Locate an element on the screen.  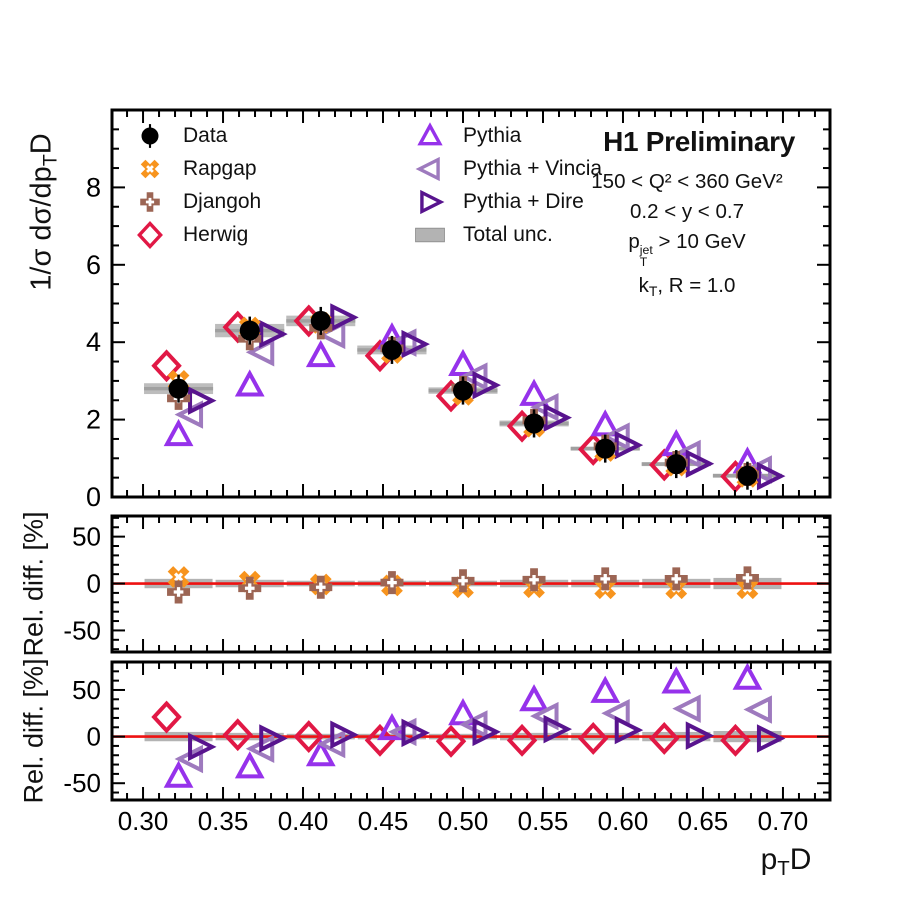
legend-marker-data is located at coordinates (150, 135).